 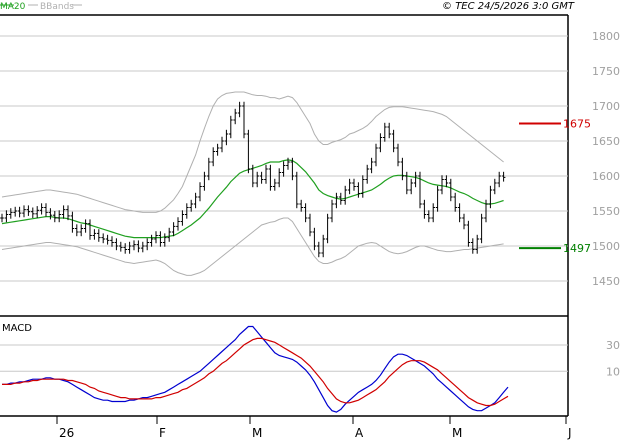 I want to click on price-y-tick-label: 1550, so click(x=606, y=211).